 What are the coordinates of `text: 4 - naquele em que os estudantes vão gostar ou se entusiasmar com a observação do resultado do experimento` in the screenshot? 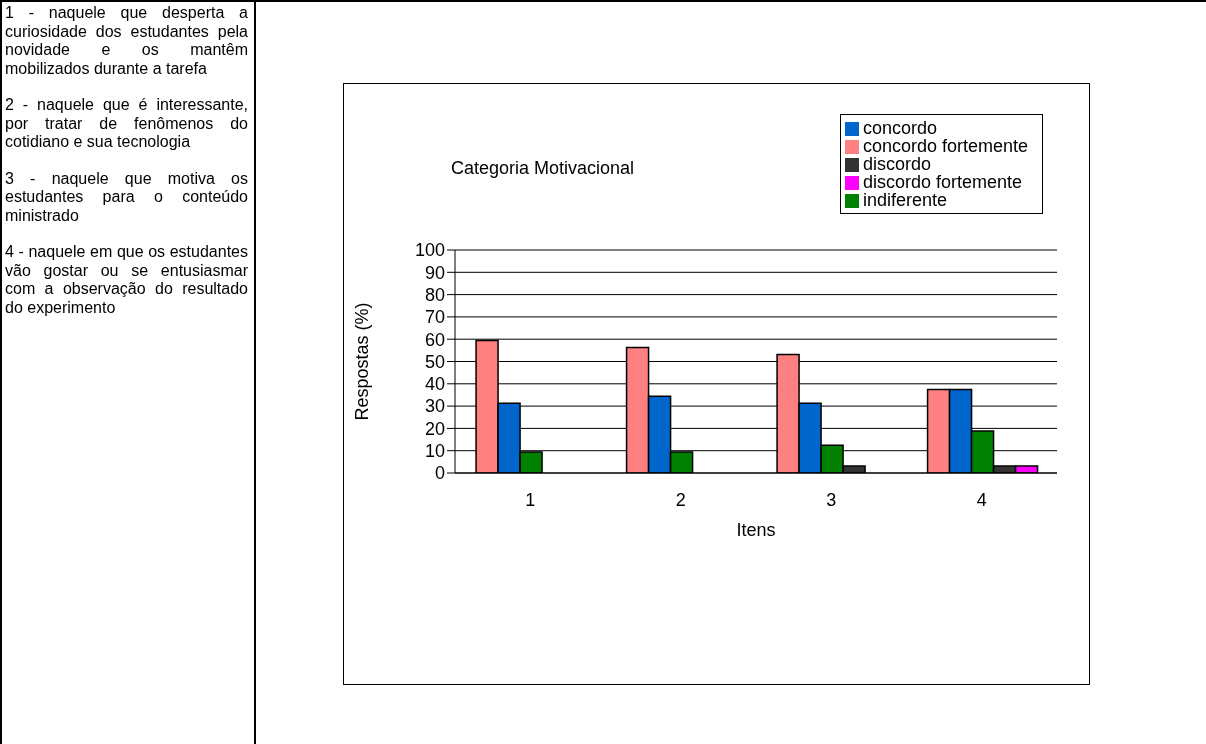 It's located at (126, 280).